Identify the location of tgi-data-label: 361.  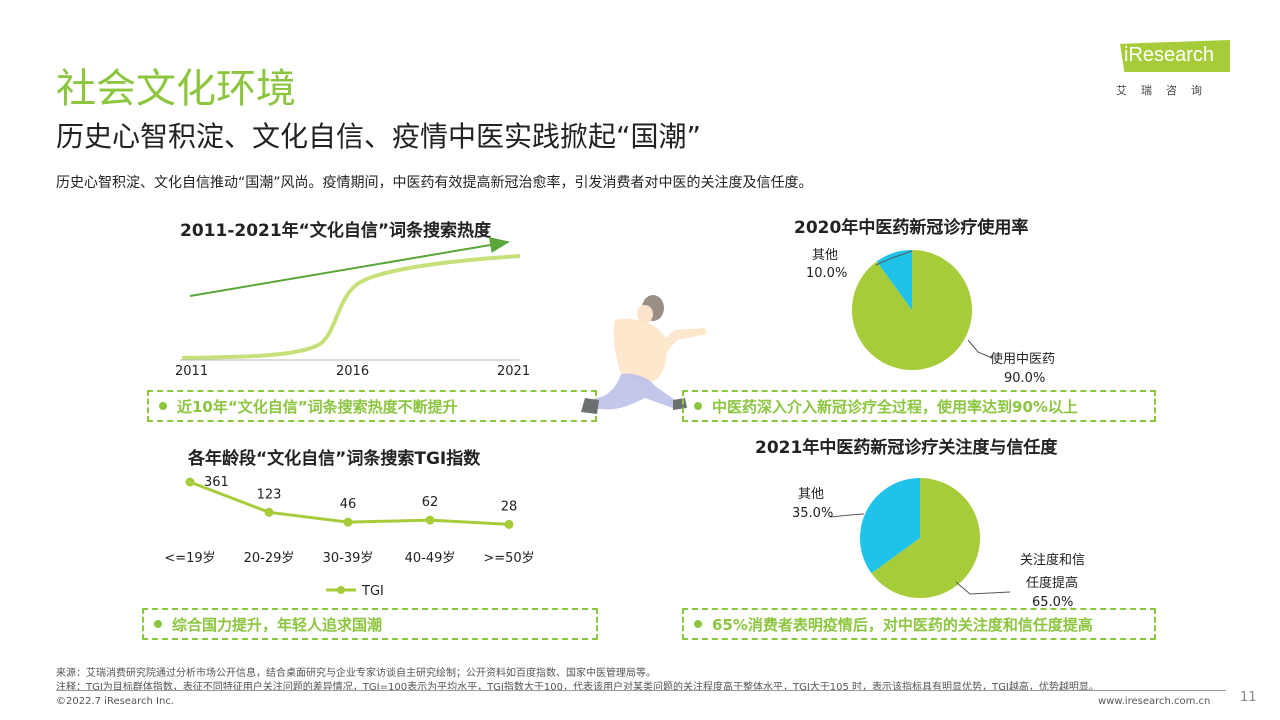
(216, 482).